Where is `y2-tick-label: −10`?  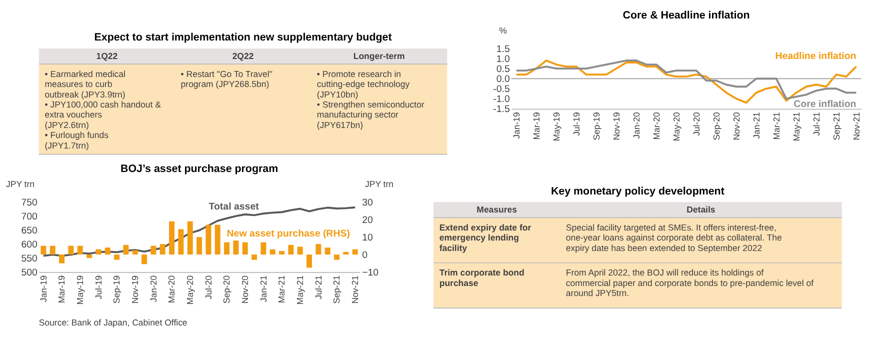 y2-tick-label: −10 is located at coordinates (371, 272).